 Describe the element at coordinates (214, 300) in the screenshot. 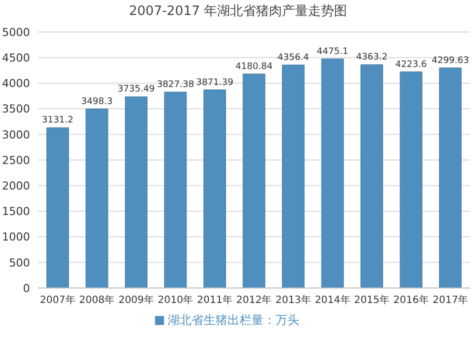

I see `x-tick-label: 2011年` at that location.